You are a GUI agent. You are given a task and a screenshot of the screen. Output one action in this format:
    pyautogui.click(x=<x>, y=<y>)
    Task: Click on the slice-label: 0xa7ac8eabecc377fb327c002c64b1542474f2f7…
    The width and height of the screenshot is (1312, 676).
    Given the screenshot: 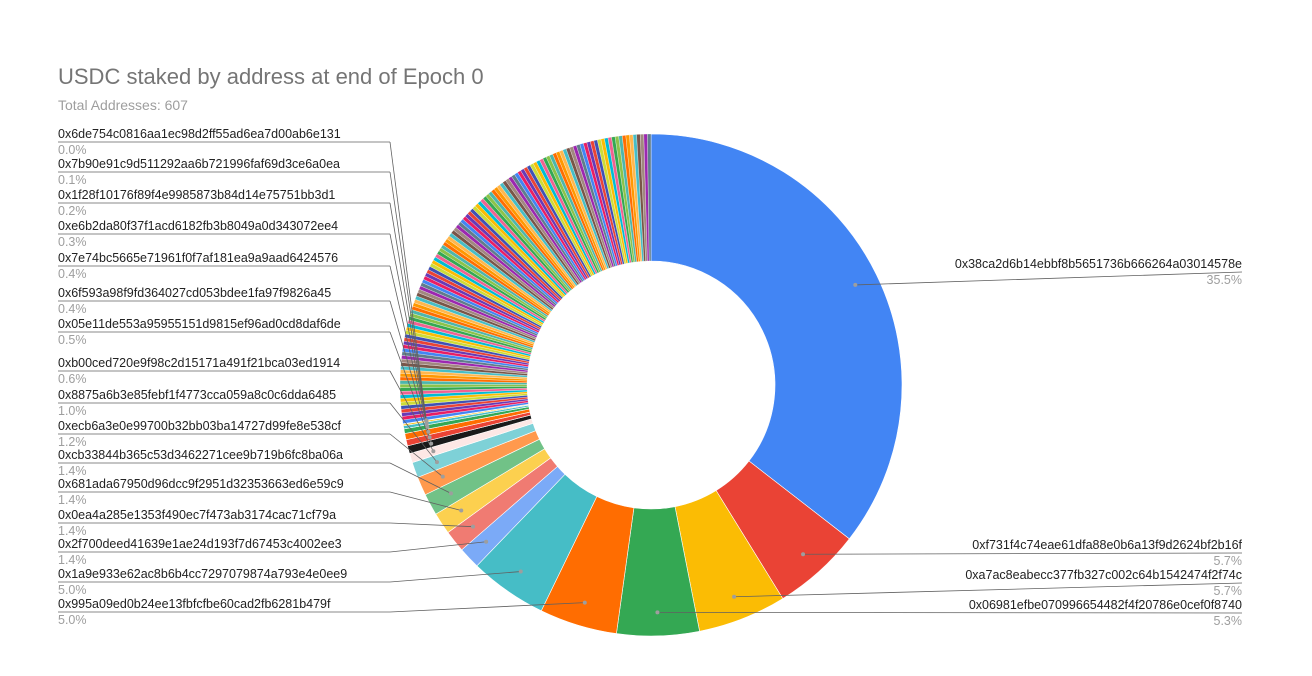 What is the action you would take?
    pyautogui.click(x=1103, y=575)
    